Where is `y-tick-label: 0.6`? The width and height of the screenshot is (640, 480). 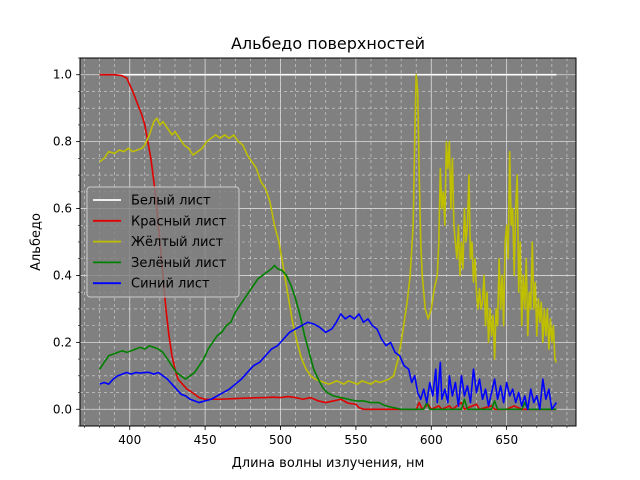
y-tick-label: 0.6 is located at coordinates (62, 209).